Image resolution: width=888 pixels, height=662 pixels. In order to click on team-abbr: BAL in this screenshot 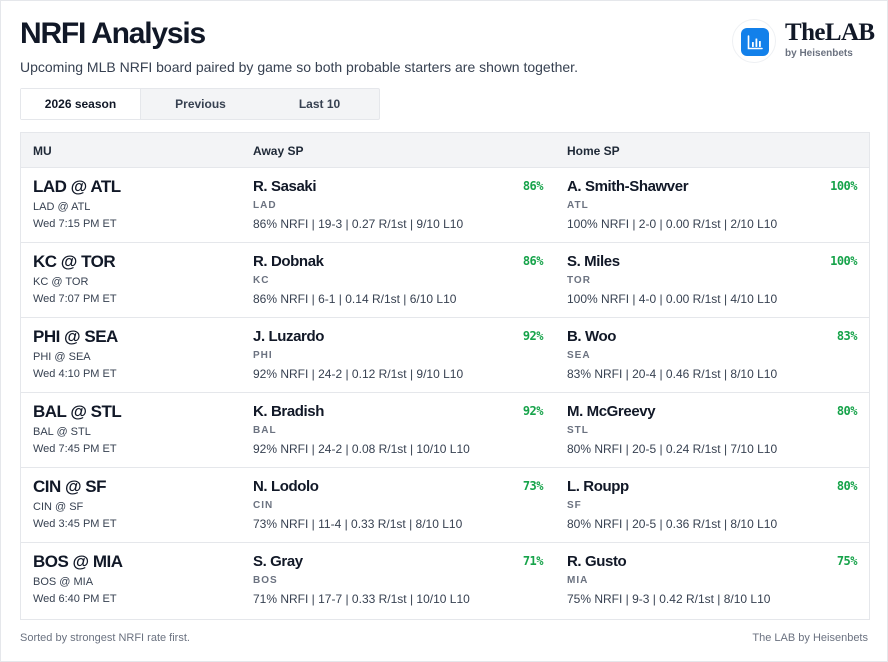, I will do `click(265, 430)`.